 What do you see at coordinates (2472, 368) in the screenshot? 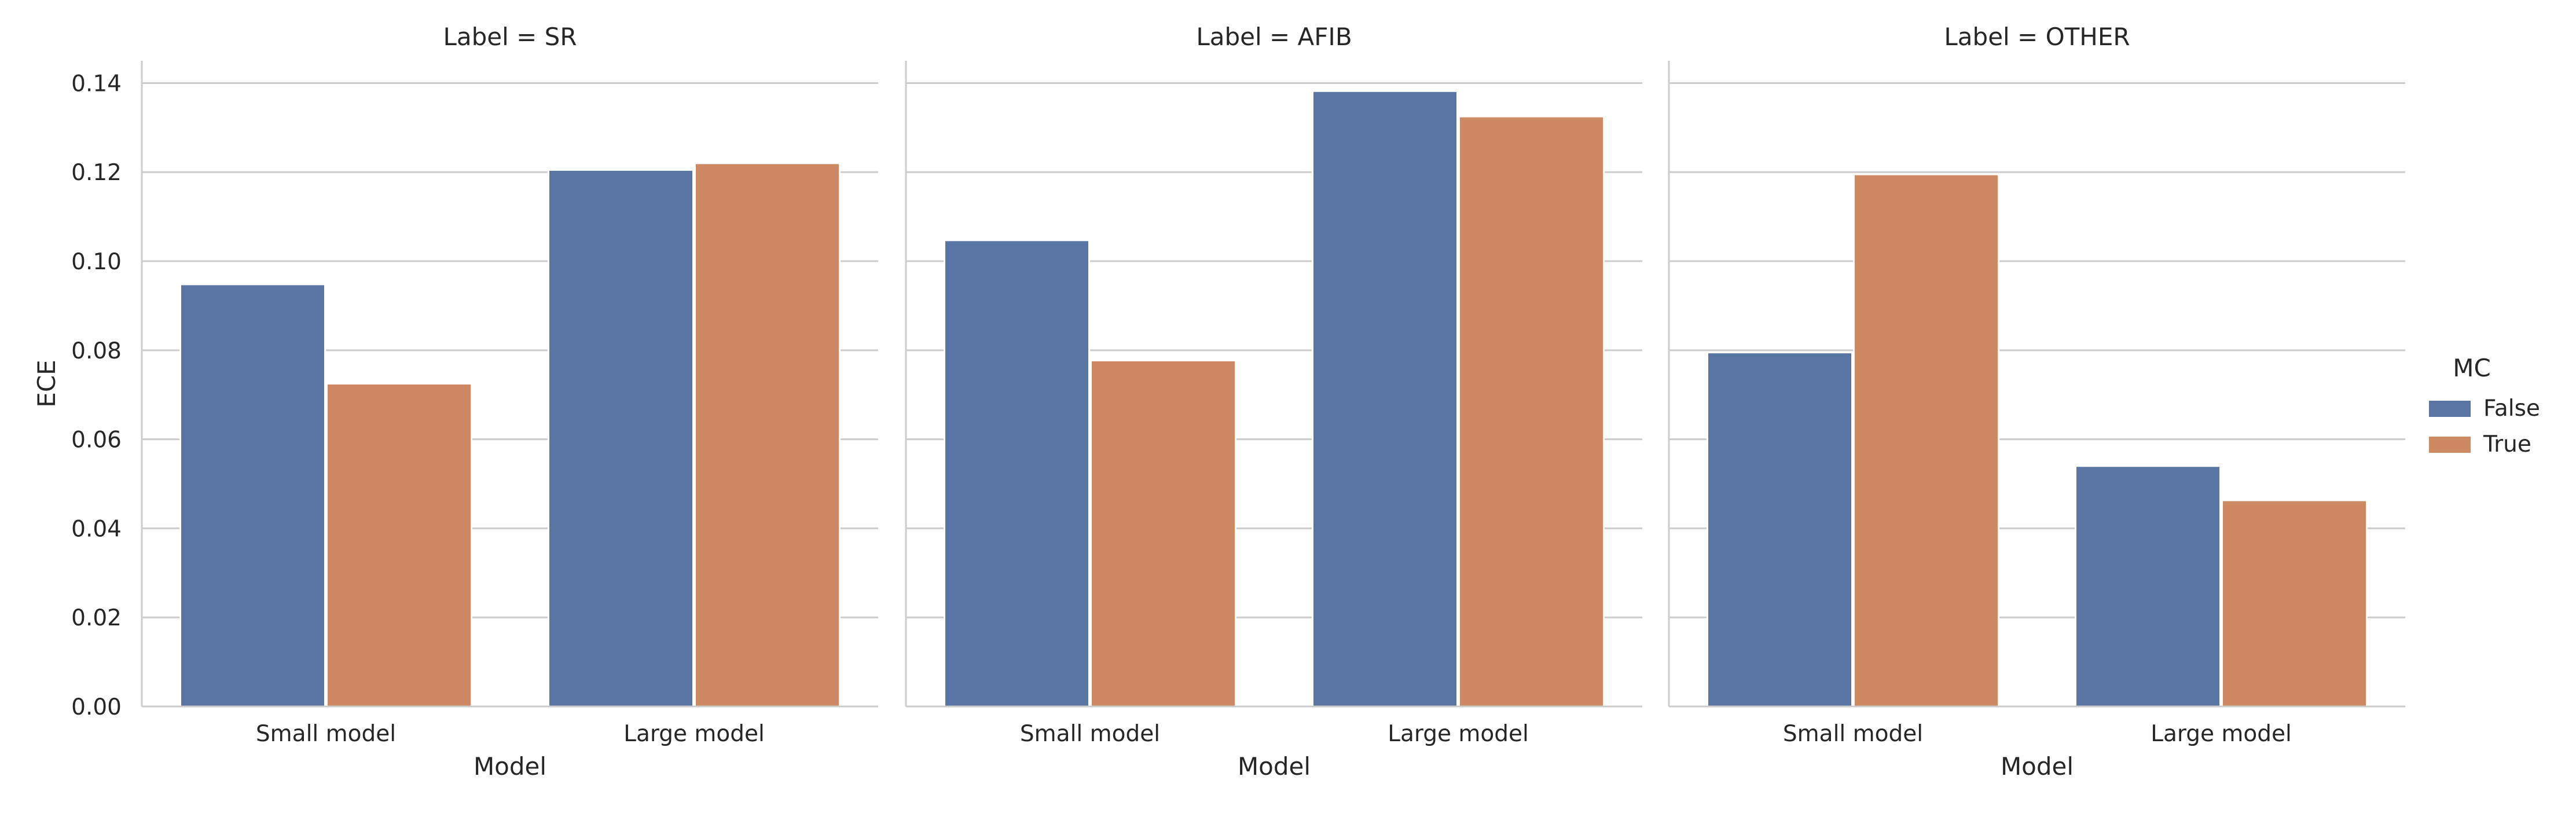
I see `legend-title: MC` at bounding box center [2472, 368].